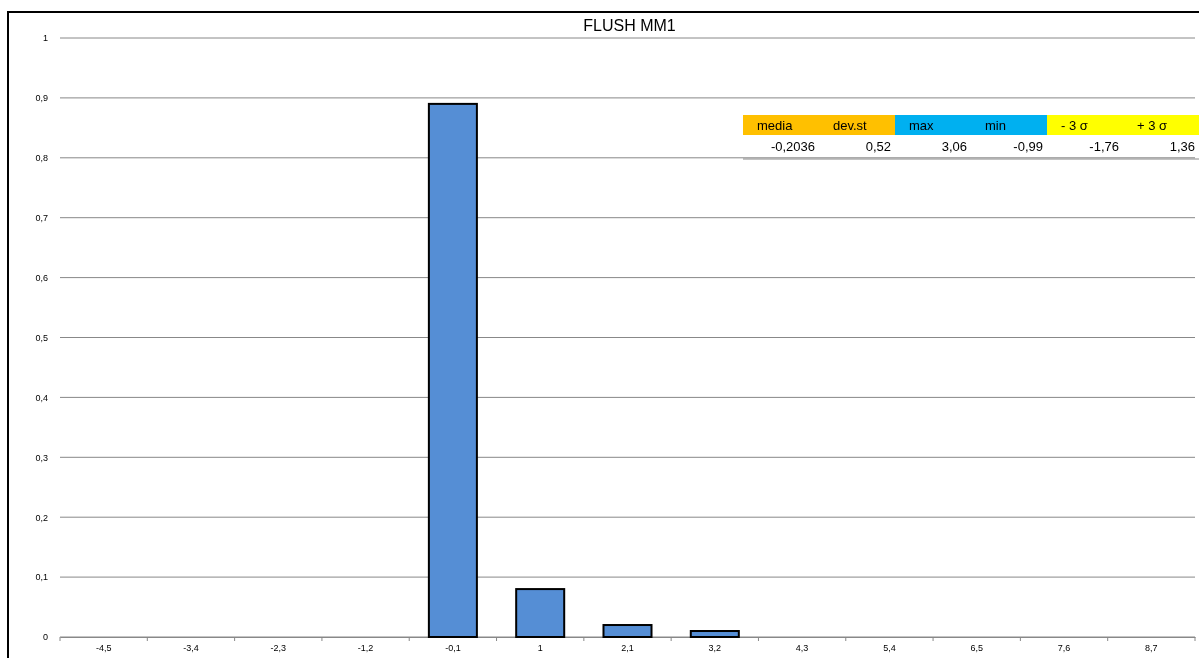 The height and width of the screenshot is (658, 1199). I want to click on annotation: dev.st, so click(850, 125).